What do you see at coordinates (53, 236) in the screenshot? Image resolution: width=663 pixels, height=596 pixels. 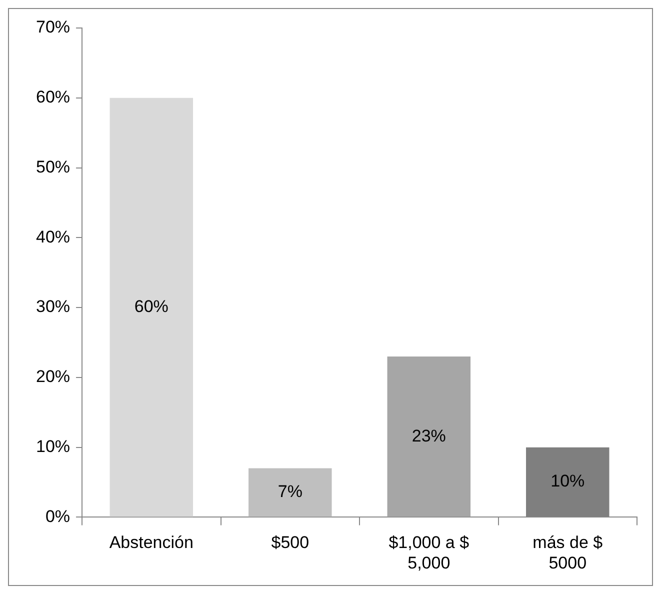 I see `y-tick-label: 40%` at bounding box center [53, 236].